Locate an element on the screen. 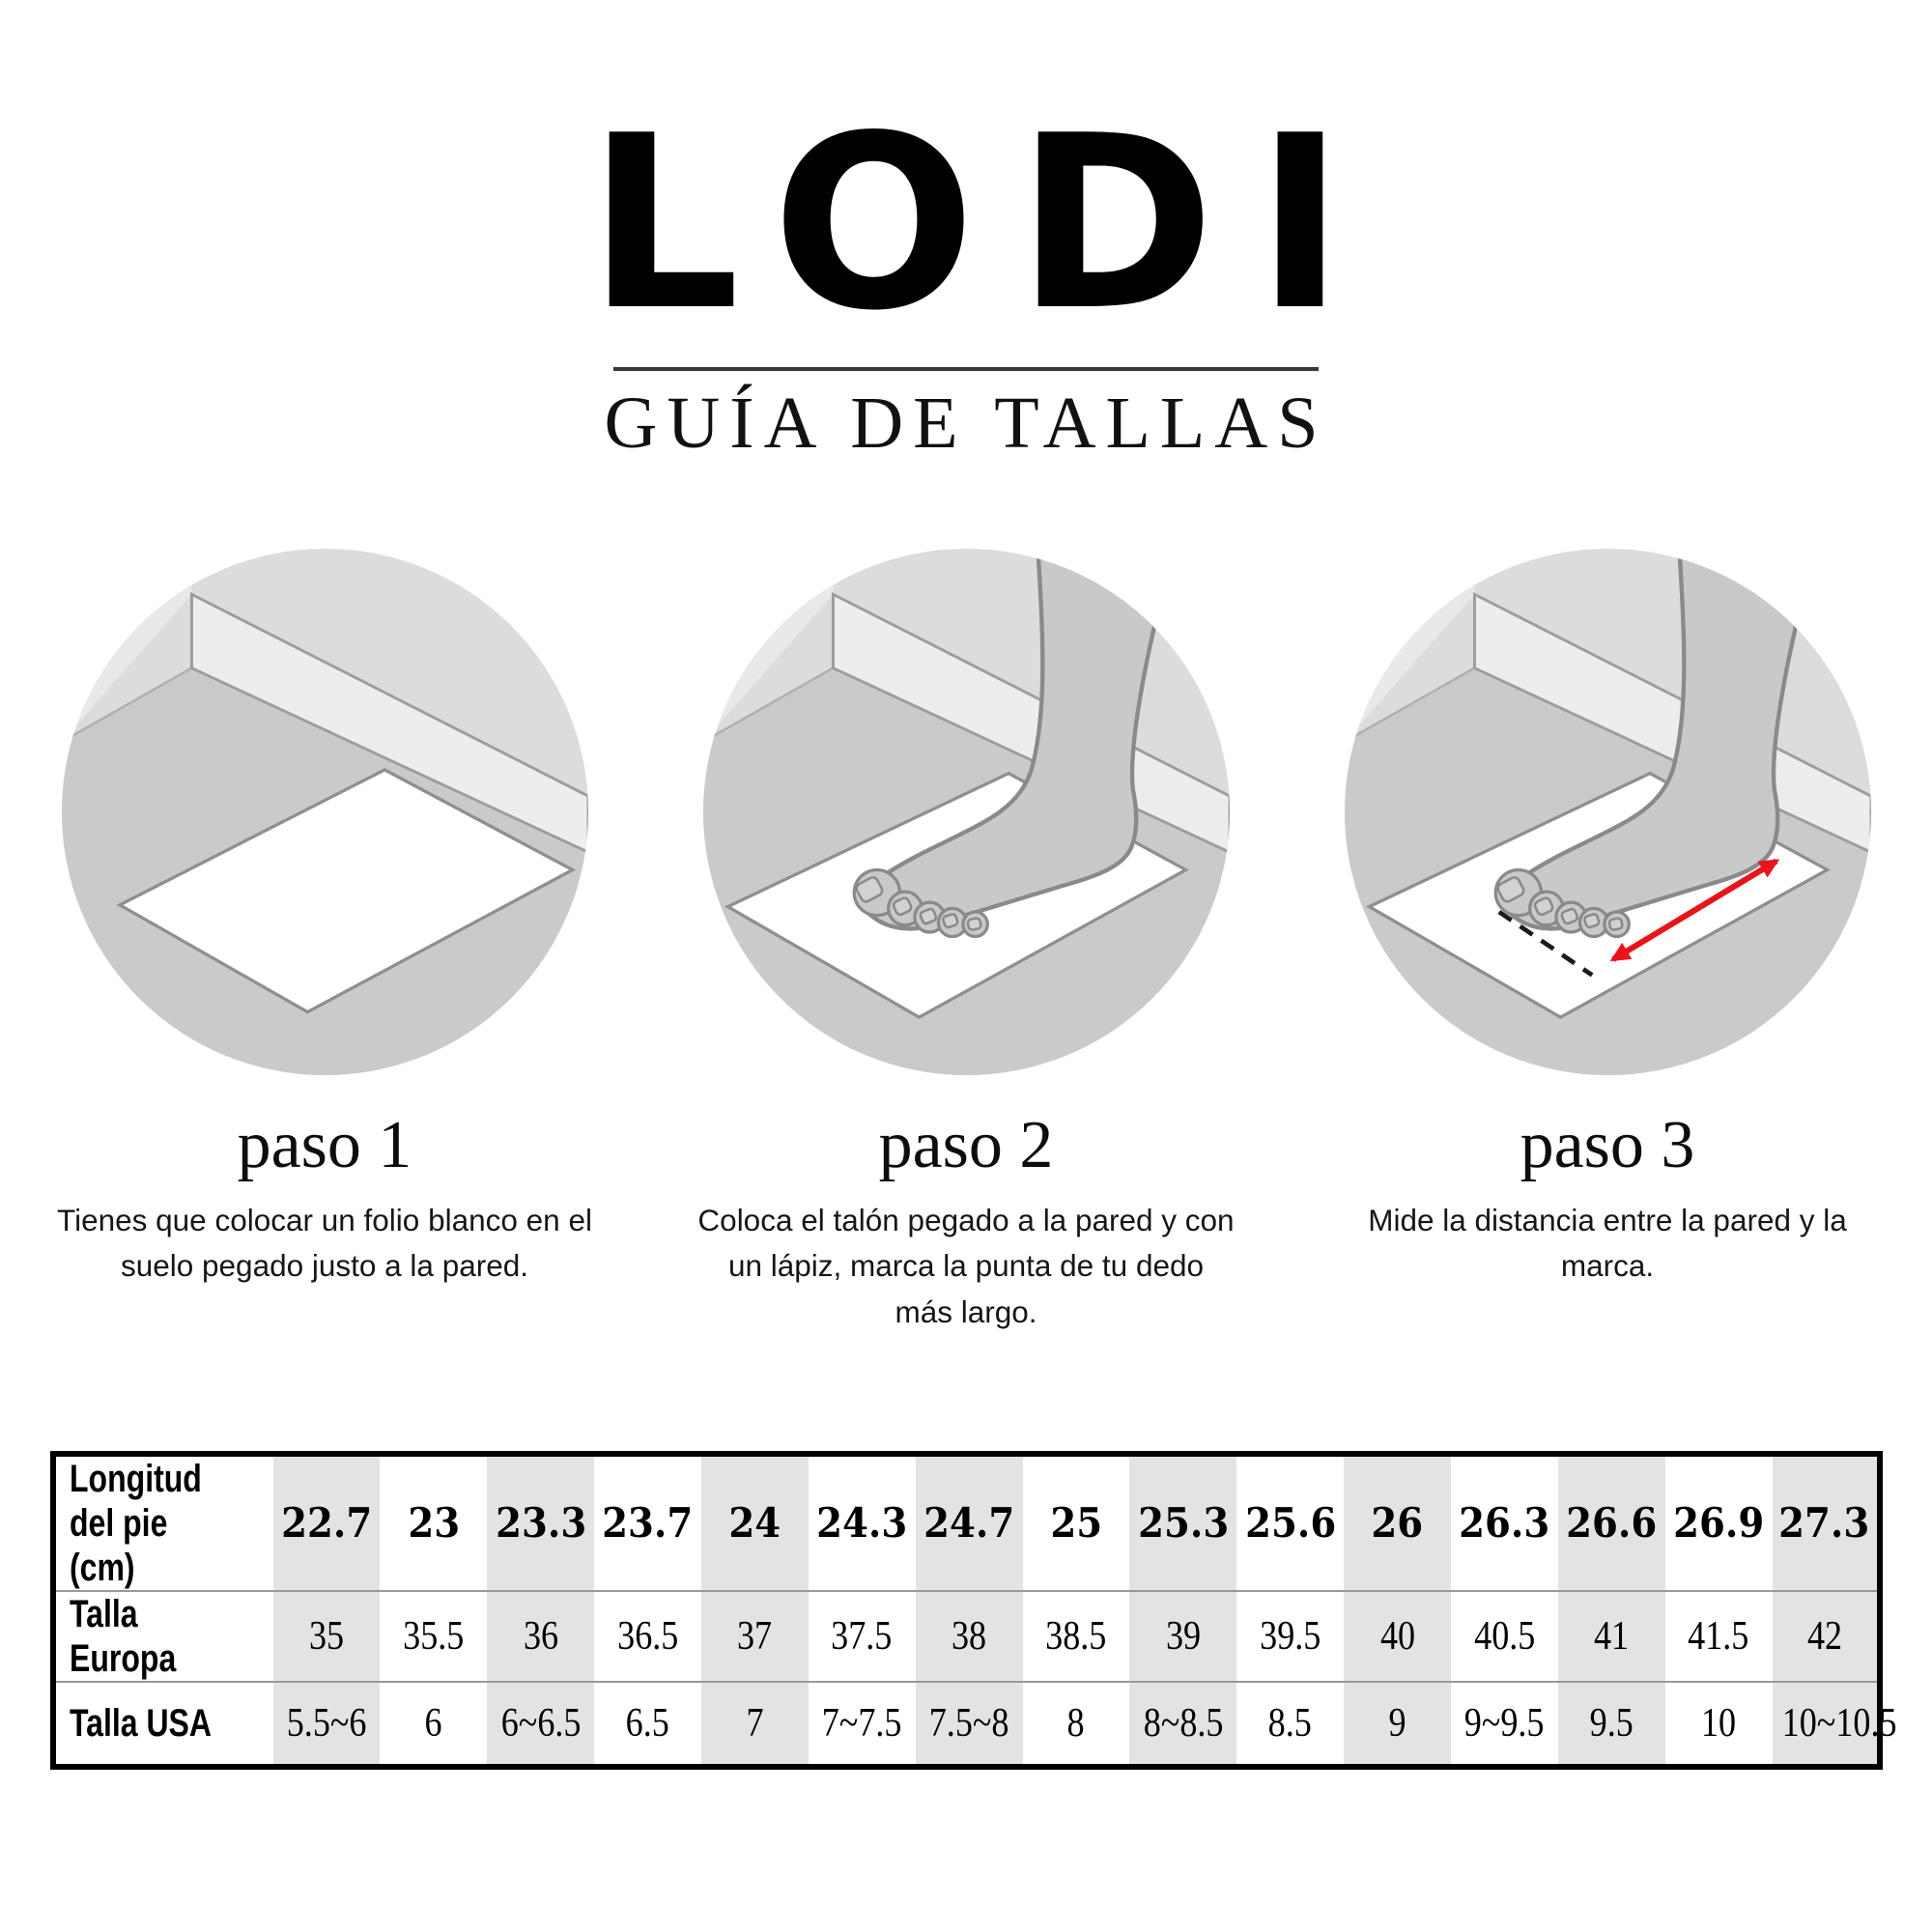 This screenshot has height=1932, width=1932. table-cell: 26 is located at coordinates (1397, 1522).